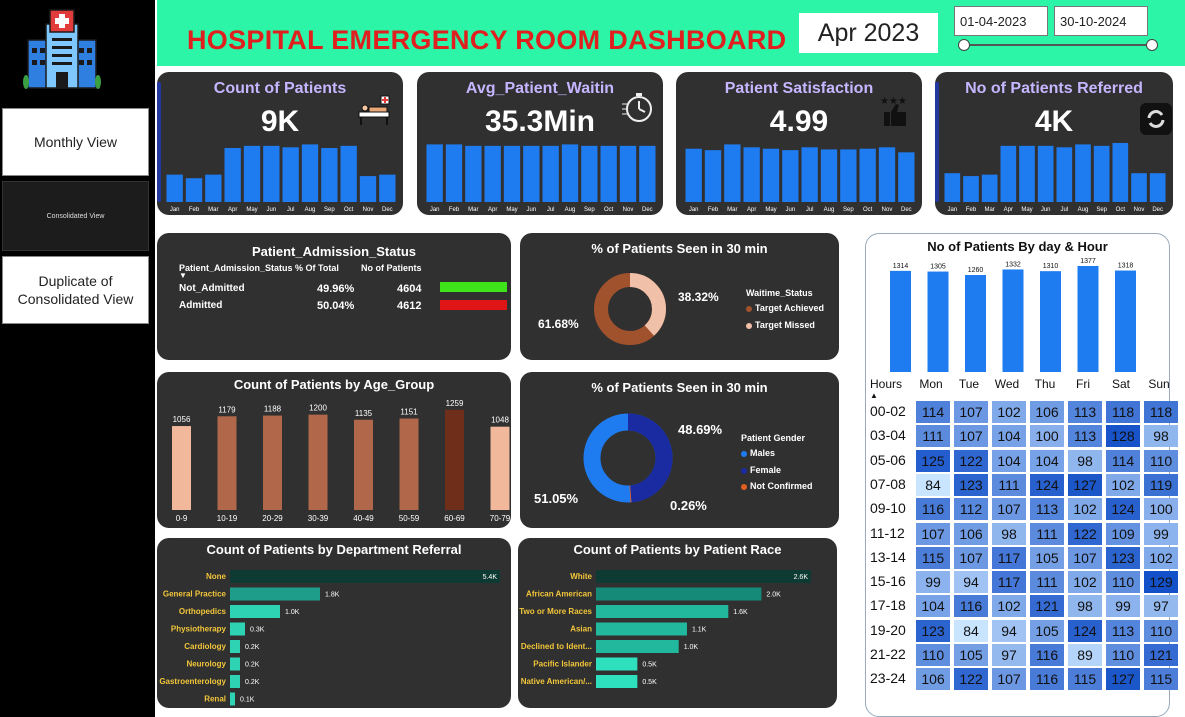 Image resolution: width=1185 pixels, height=717 pixels. What do you see at coordinates (291, 210) in the screenshot?
I see `month-tick-label: Jul` at bounding box center [291, 210].